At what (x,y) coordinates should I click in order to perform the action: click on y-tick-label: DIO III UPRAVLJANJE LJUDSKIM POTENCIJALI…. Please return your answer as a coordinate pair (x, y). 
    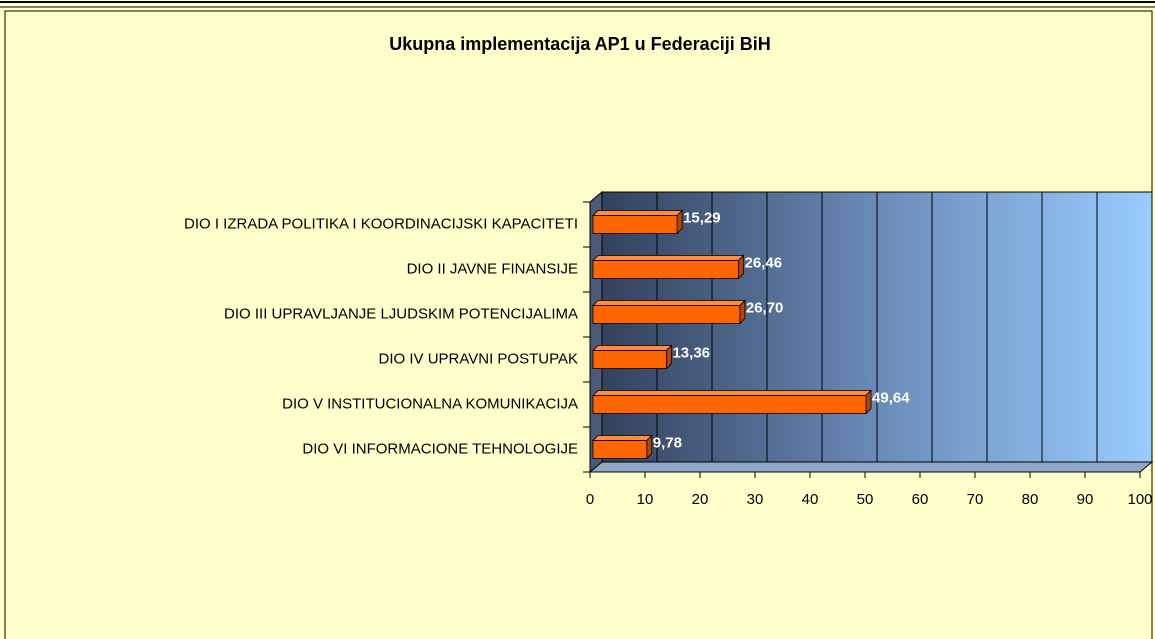
    Looking at the image, I should click on (401, 313).